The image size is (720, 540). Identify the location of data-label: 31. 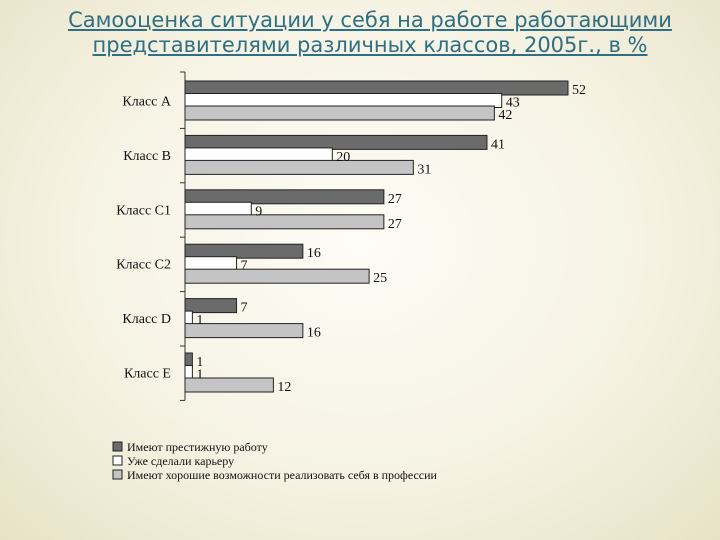
(424, 169).